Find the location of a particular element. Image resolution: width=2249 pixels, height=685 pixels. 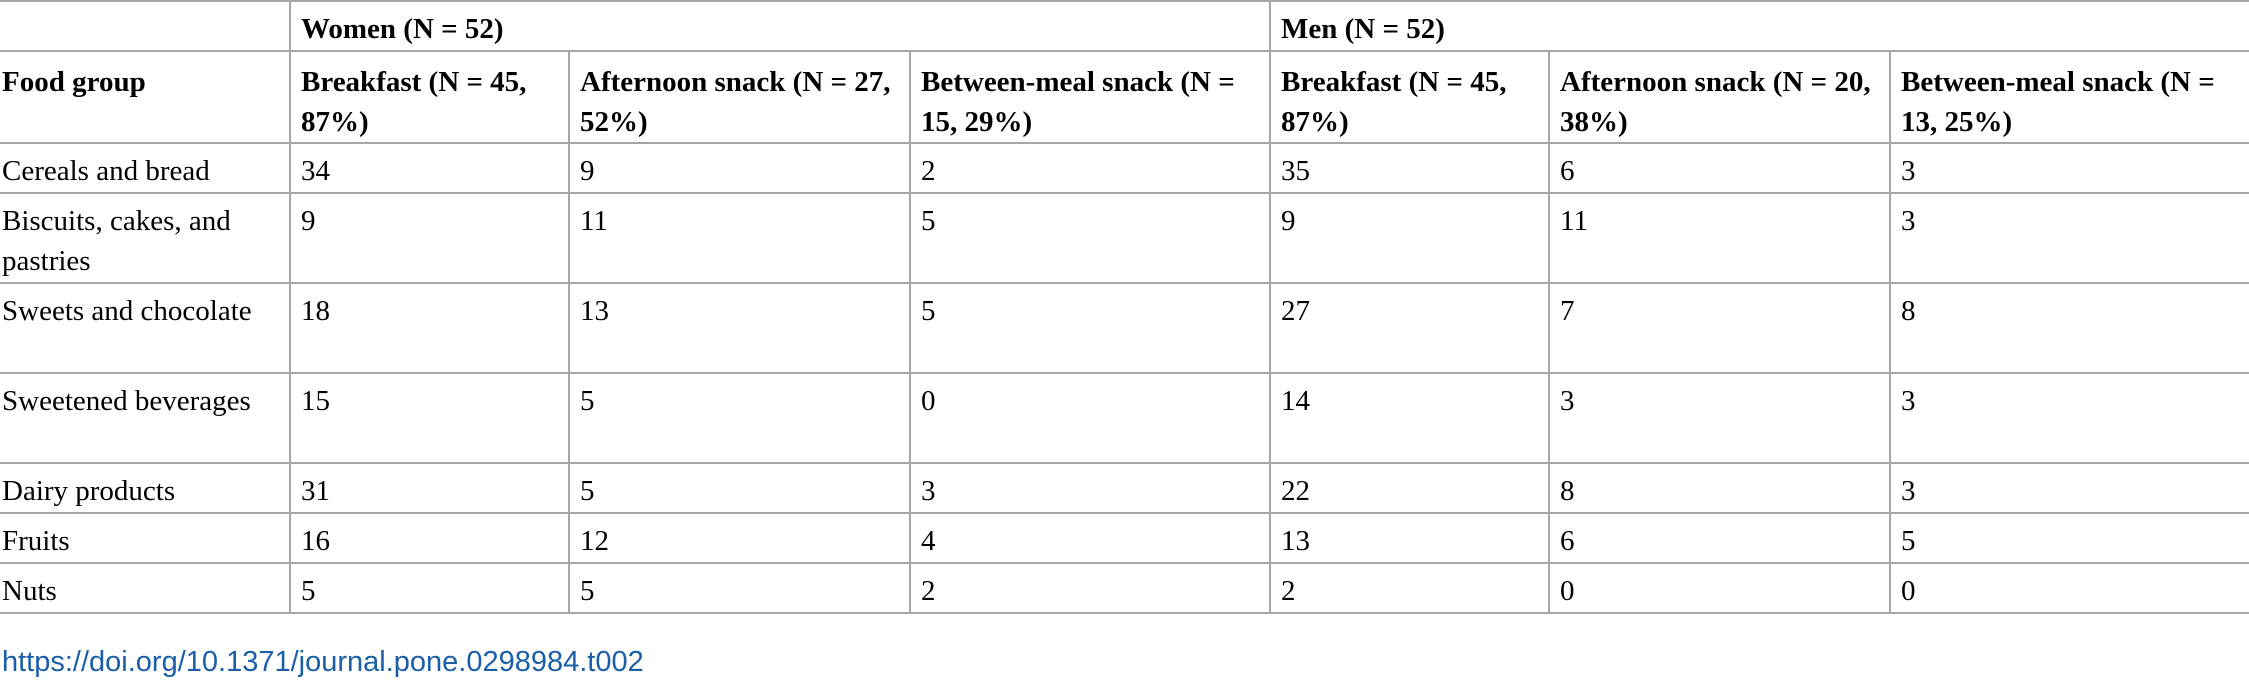

row-label-cell: Fruits is located at coordinates (145, 538).